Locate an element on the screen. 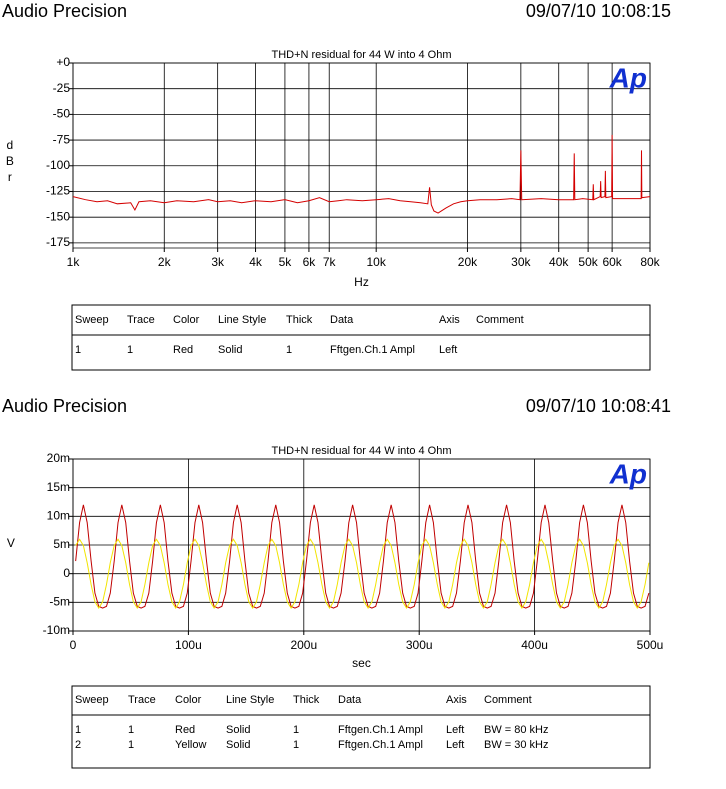  y-tick-label: 10m is located at coordinates (58, 516).